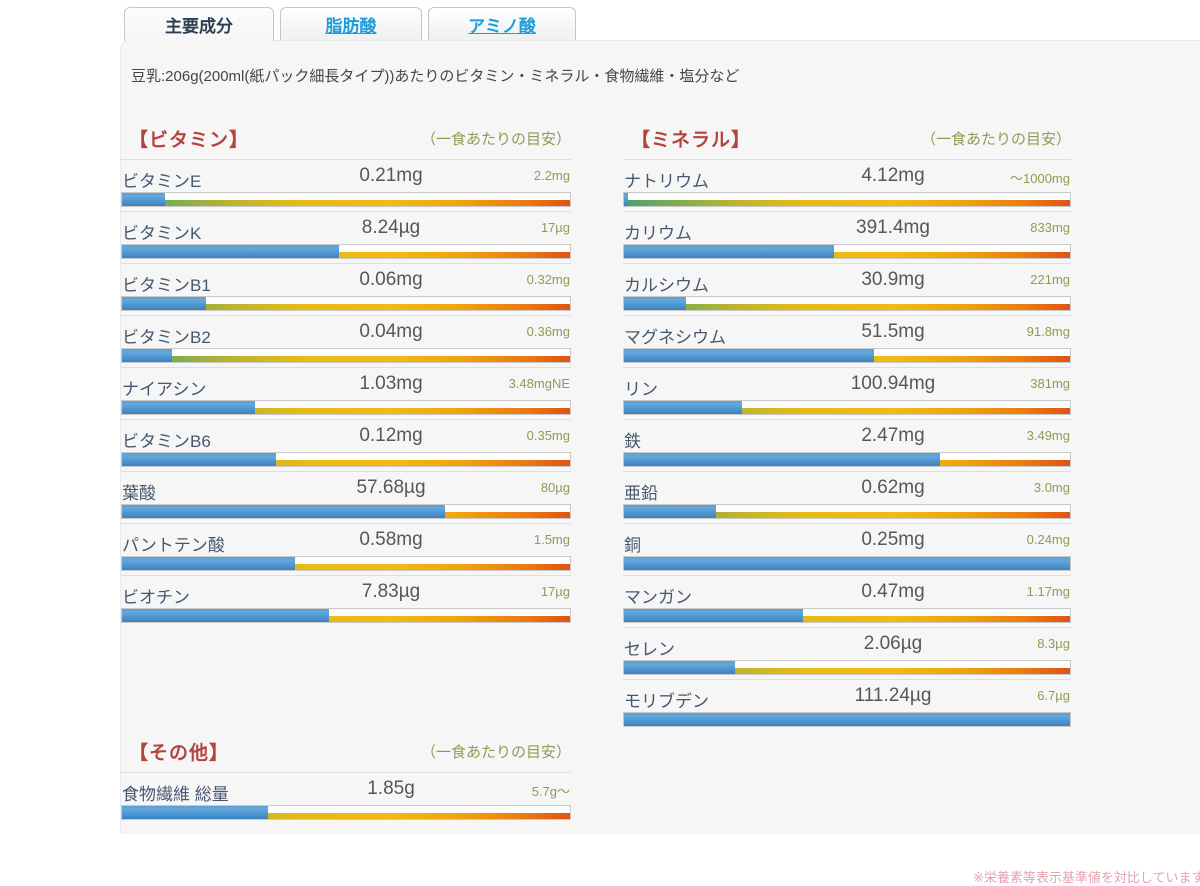 This screenshot has width=1200, height=886. I want to click on section-title: 【ビタミン】, so click(189, 140).